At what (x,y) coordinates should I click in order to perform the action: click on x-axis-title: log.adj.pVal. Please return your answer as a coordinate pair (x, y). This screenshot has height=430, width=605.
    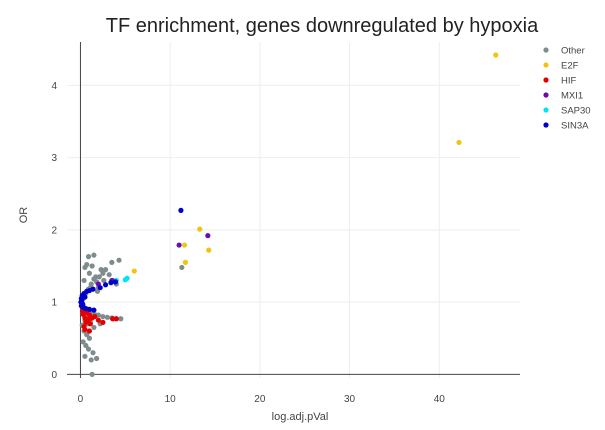
    Looking at the image, I should click on (300, 417).